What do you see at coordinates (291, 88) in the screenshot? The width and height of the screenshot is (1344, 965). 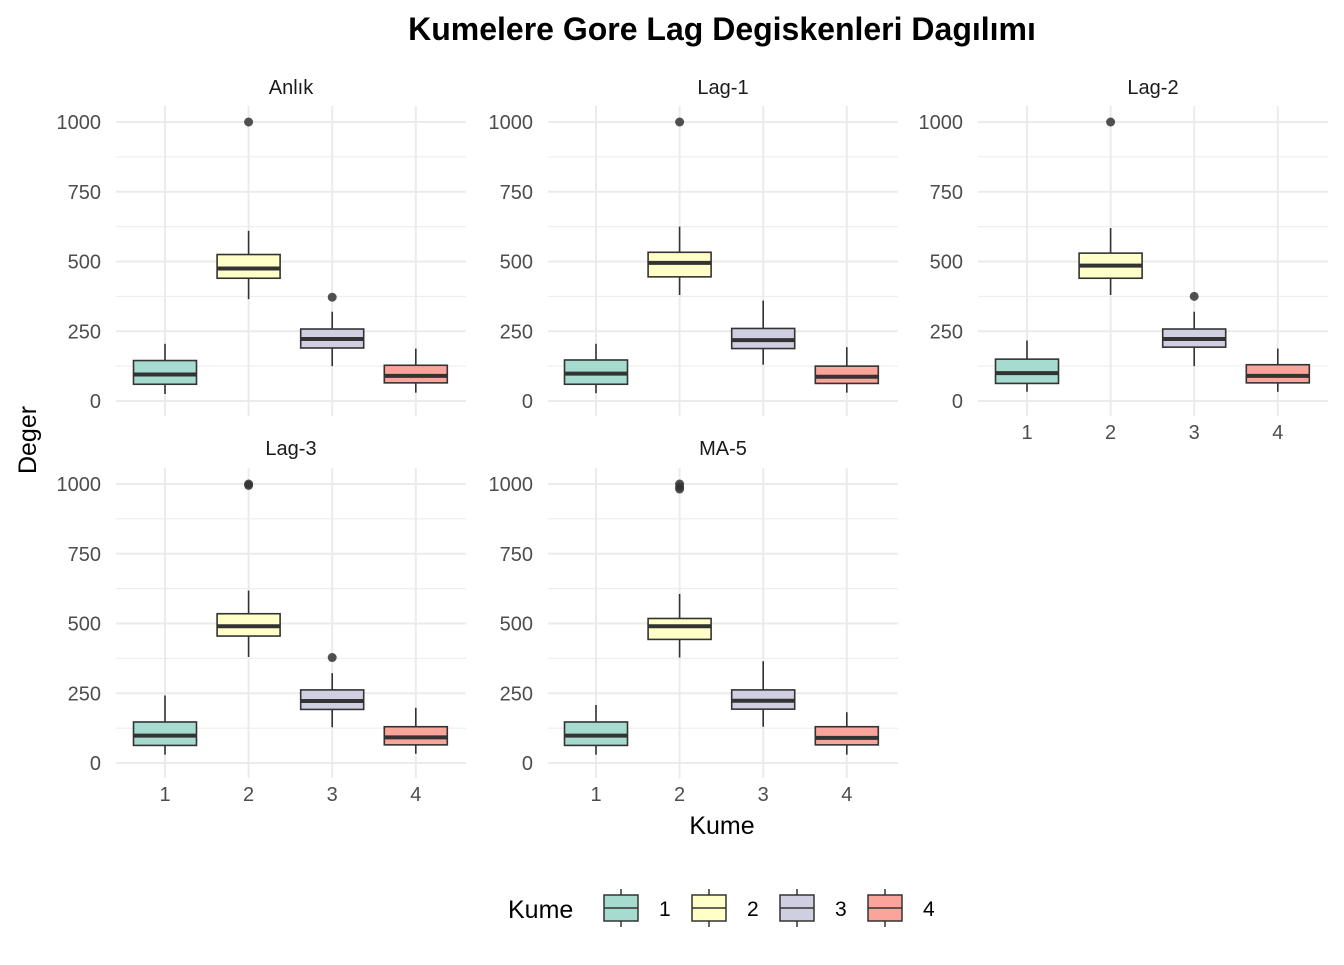 I see `facet-strip-label: Anlık` at bounding box center [291, 88].